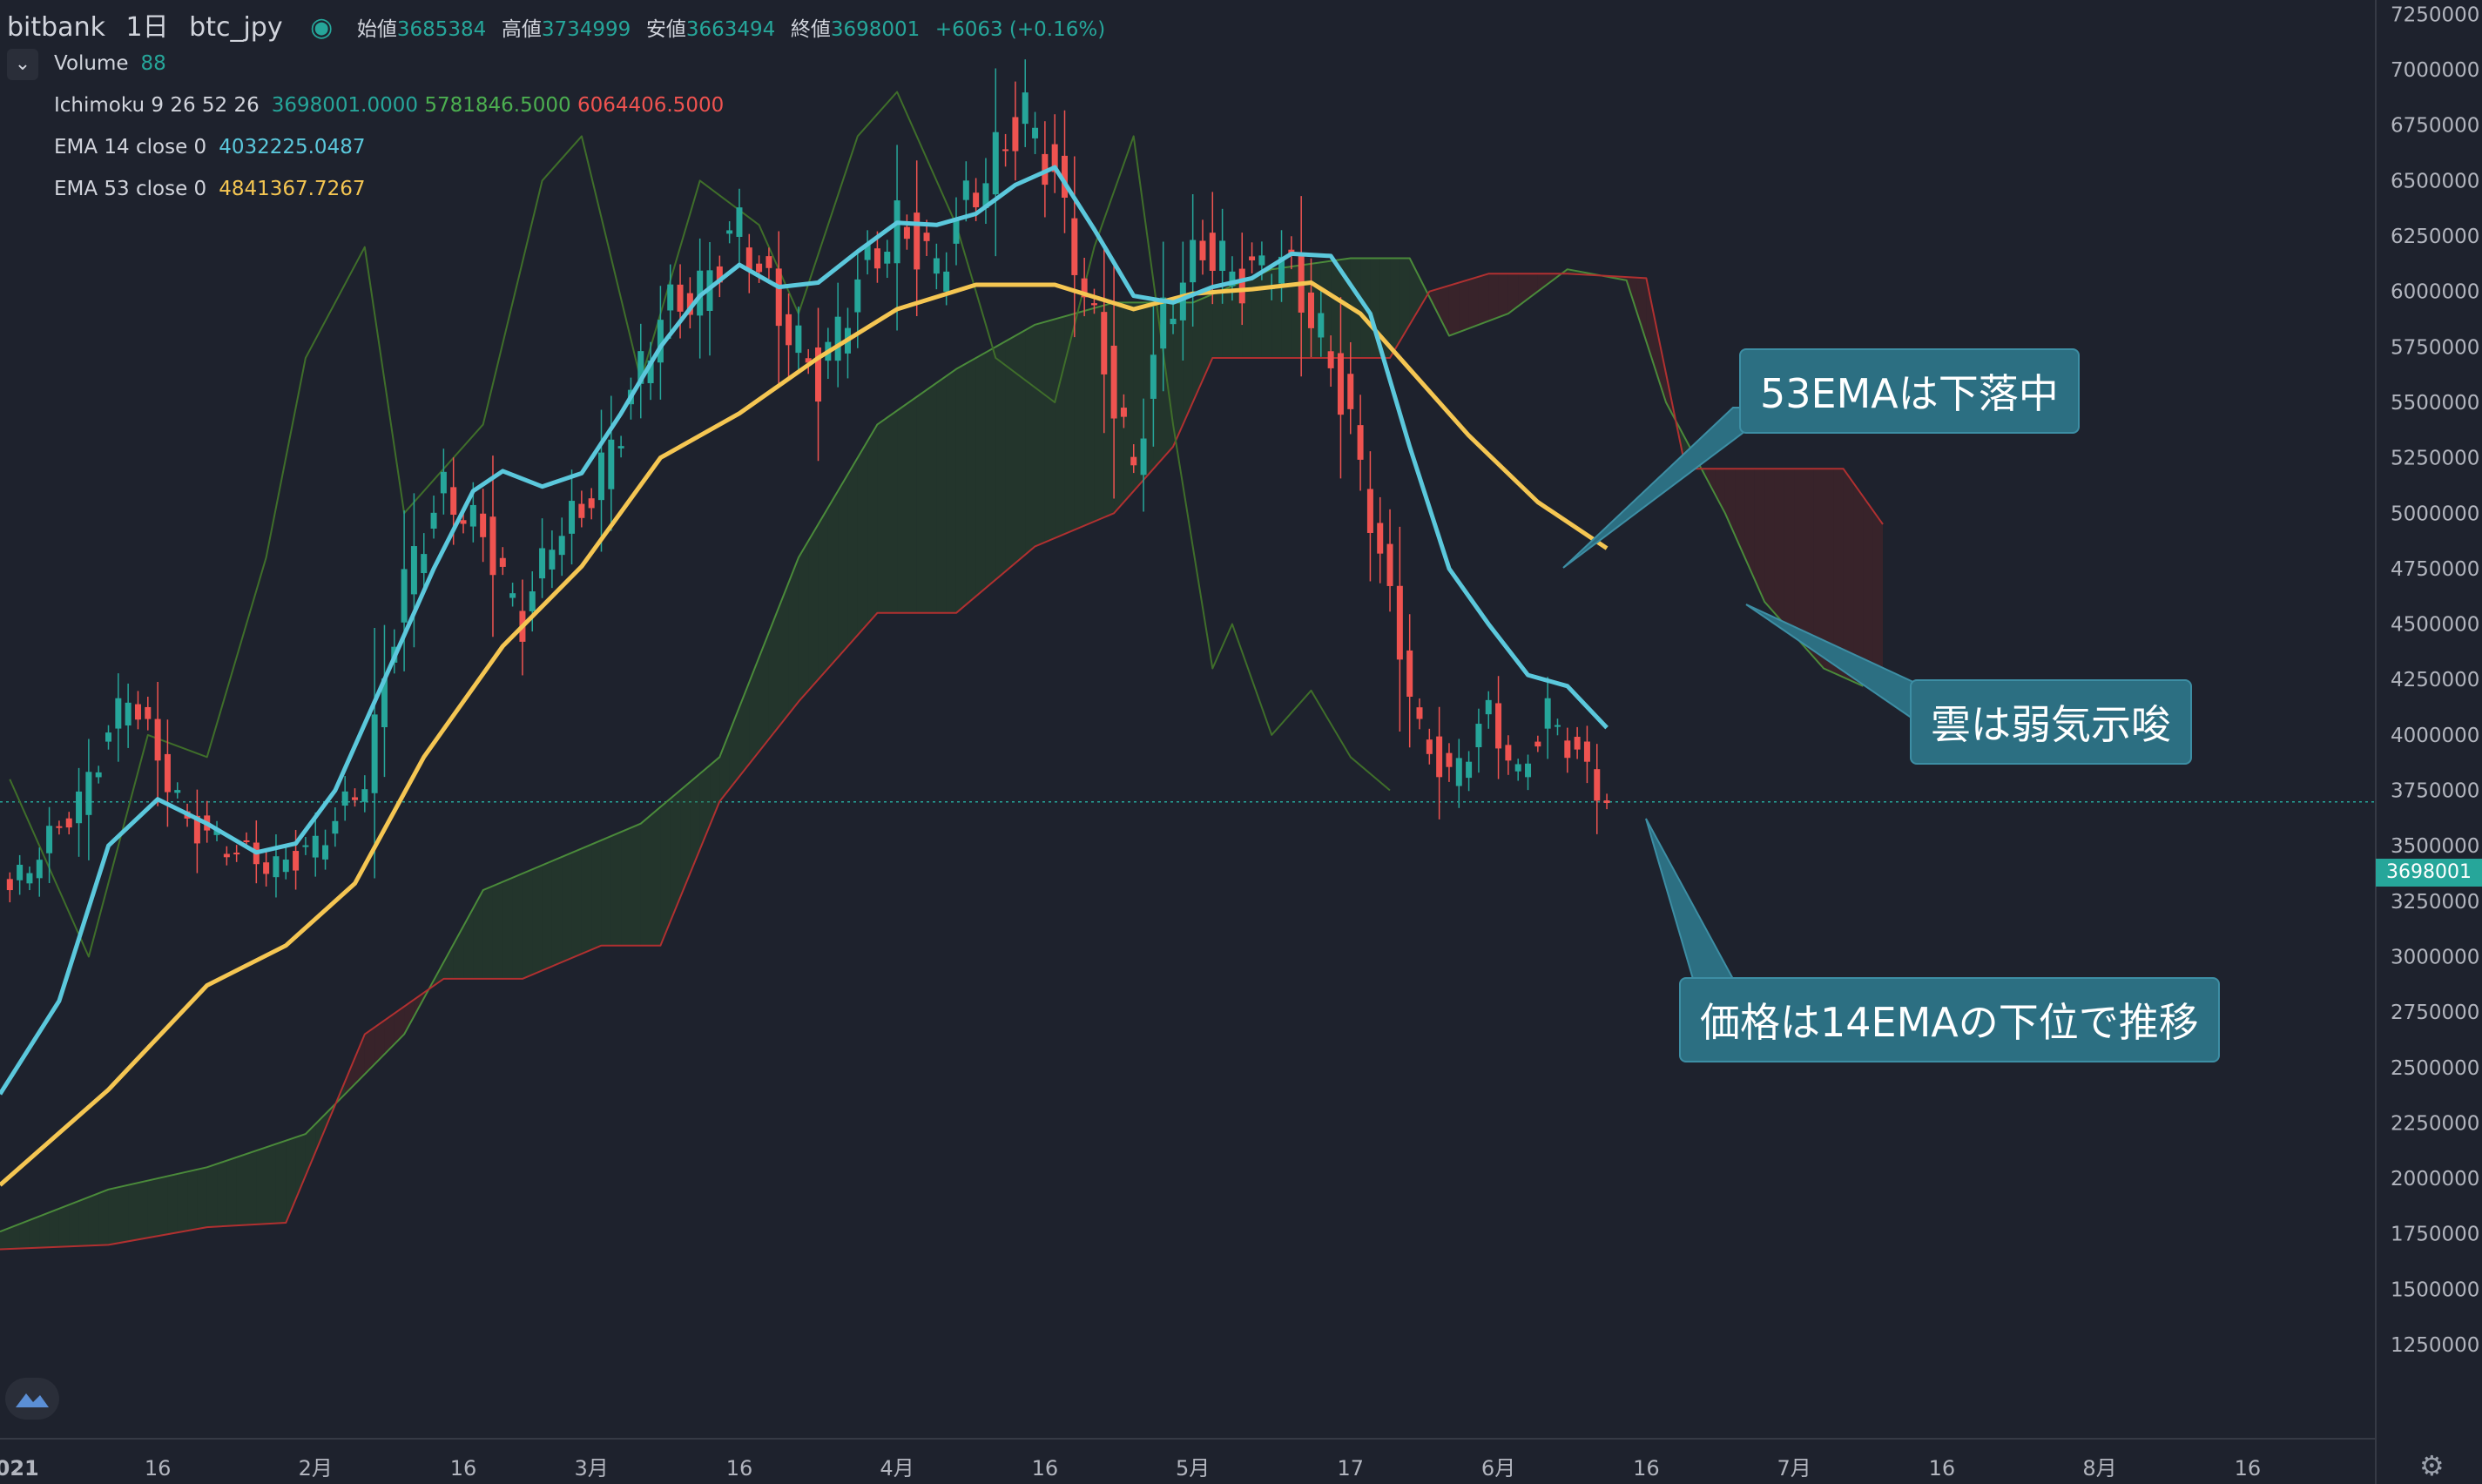 This screenshot has width=2482, height=1484. What do you see at coordinates (2435, 1346) in the screenshot?
I see `price-tick-label: 1250000` at bounding box center [2435, 1346].